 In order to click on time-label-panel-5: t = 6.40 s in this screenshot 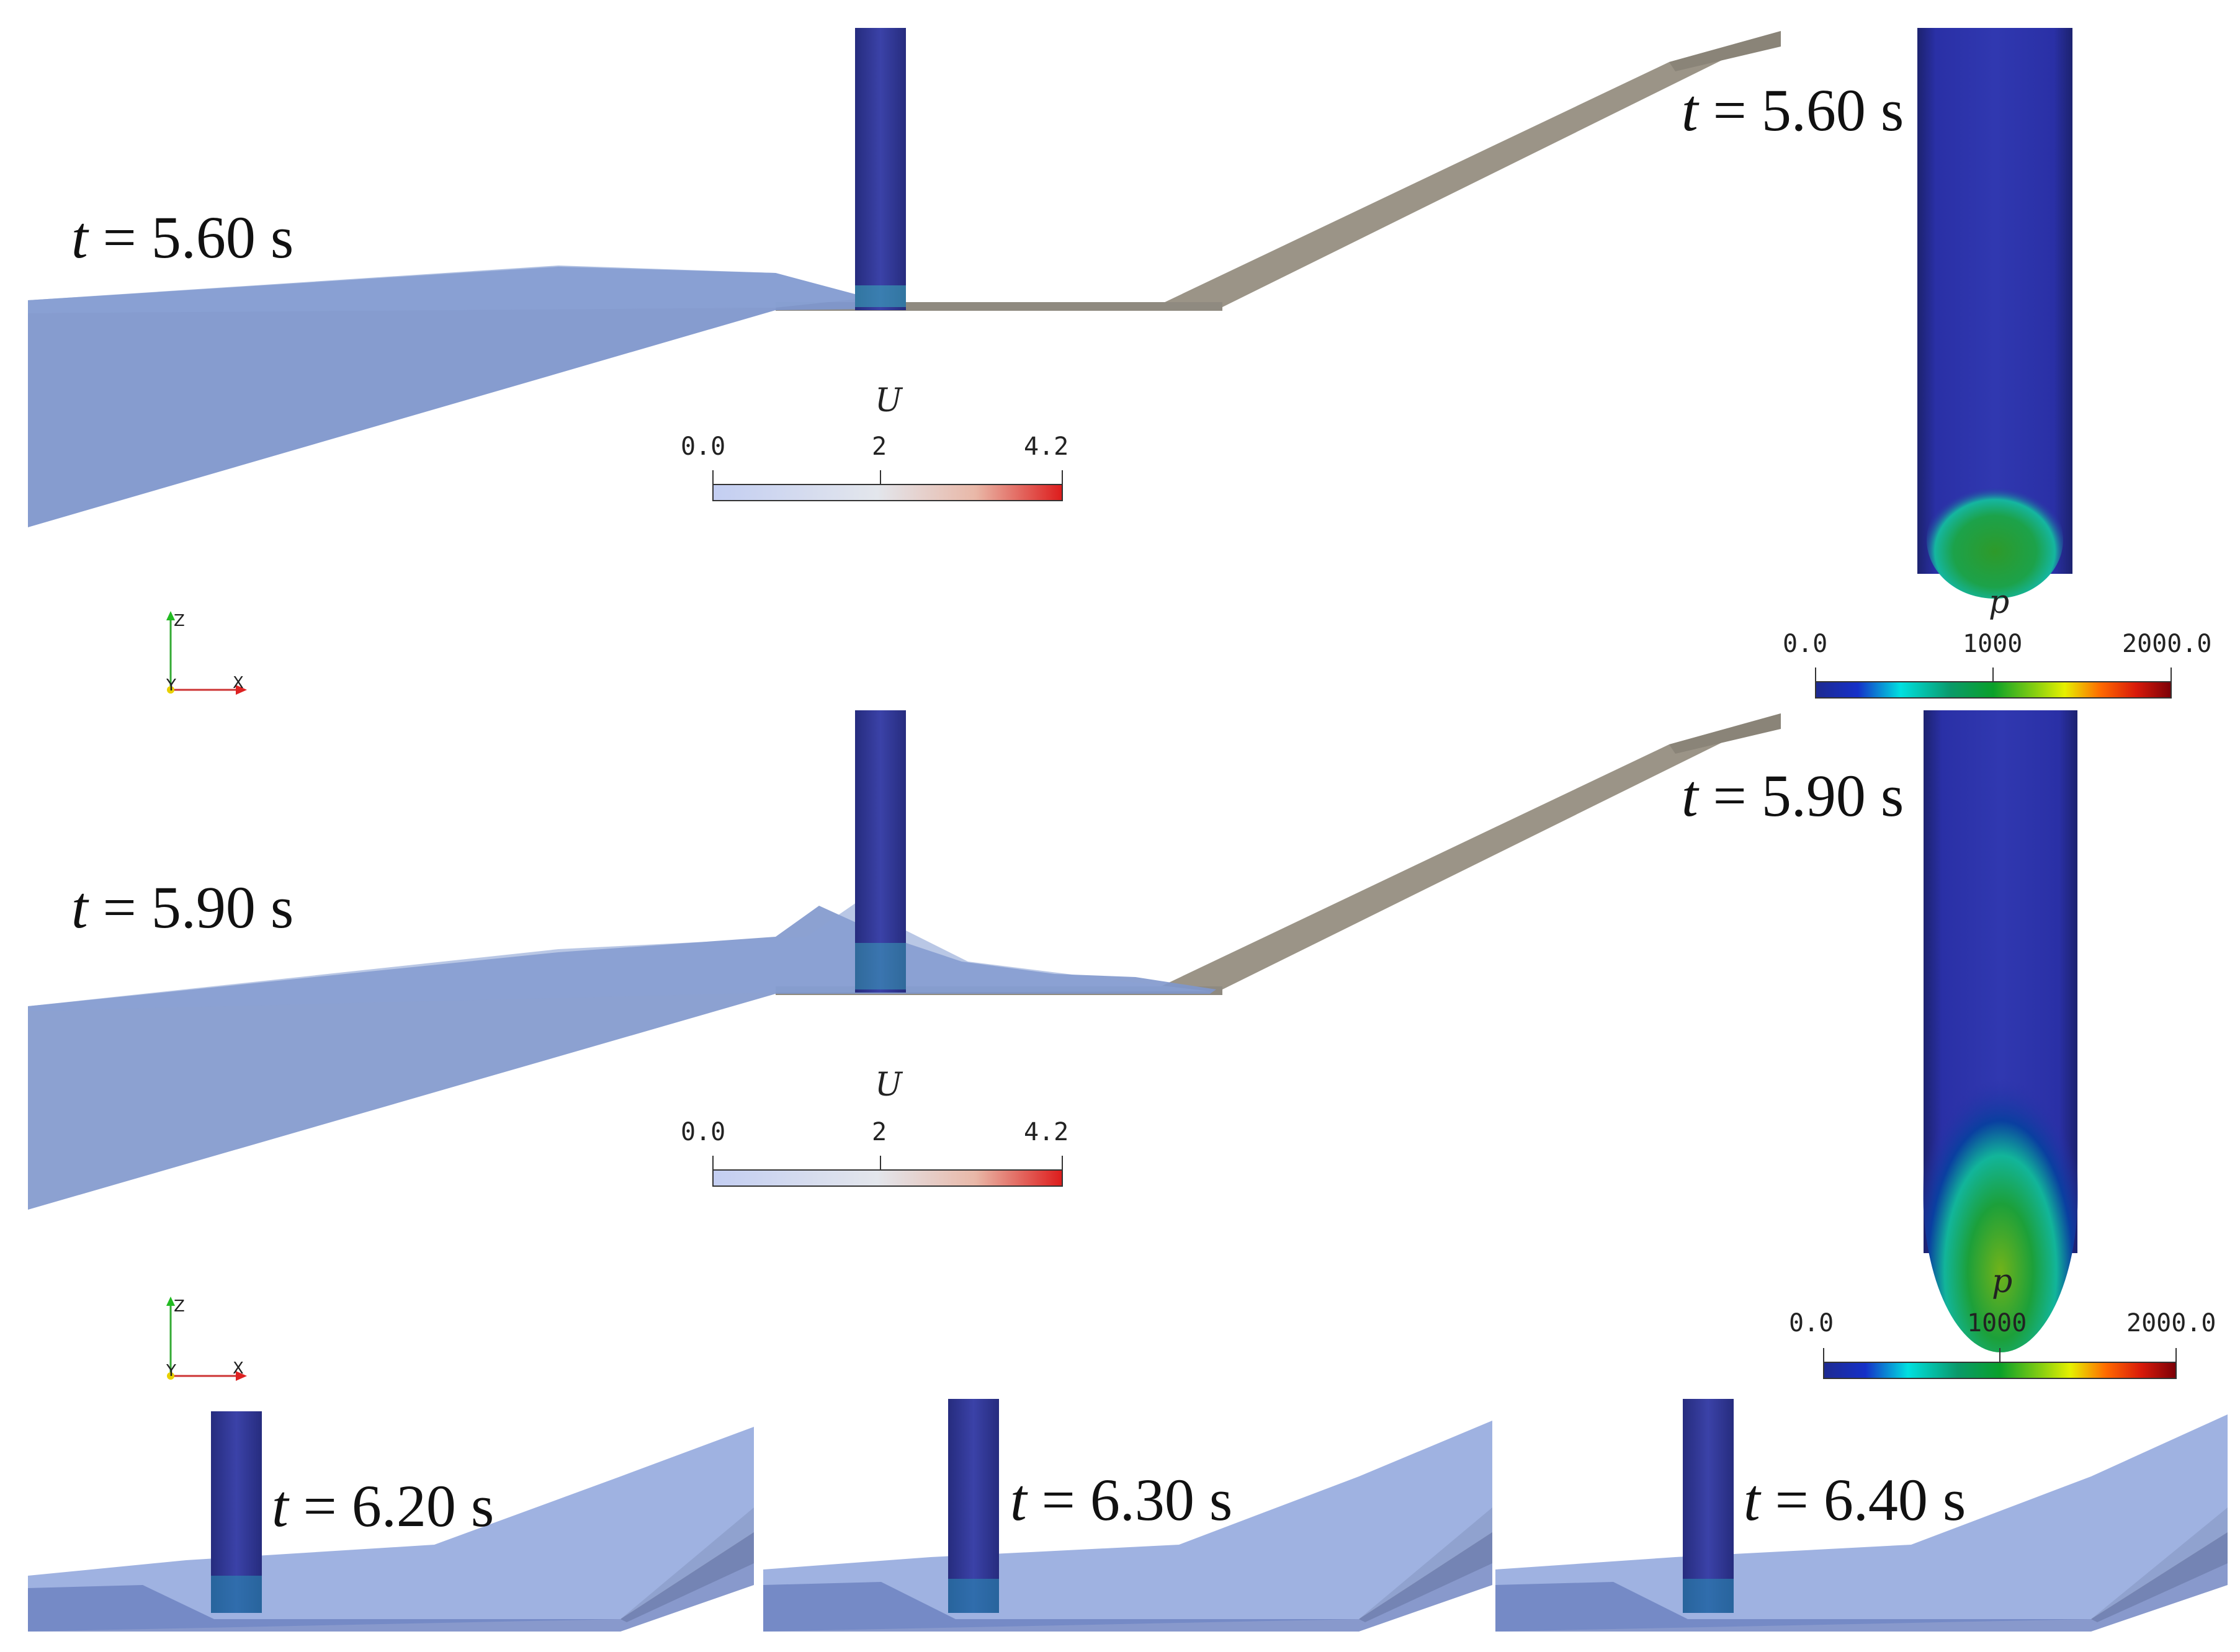, I will do `click(1855, 1500)`.